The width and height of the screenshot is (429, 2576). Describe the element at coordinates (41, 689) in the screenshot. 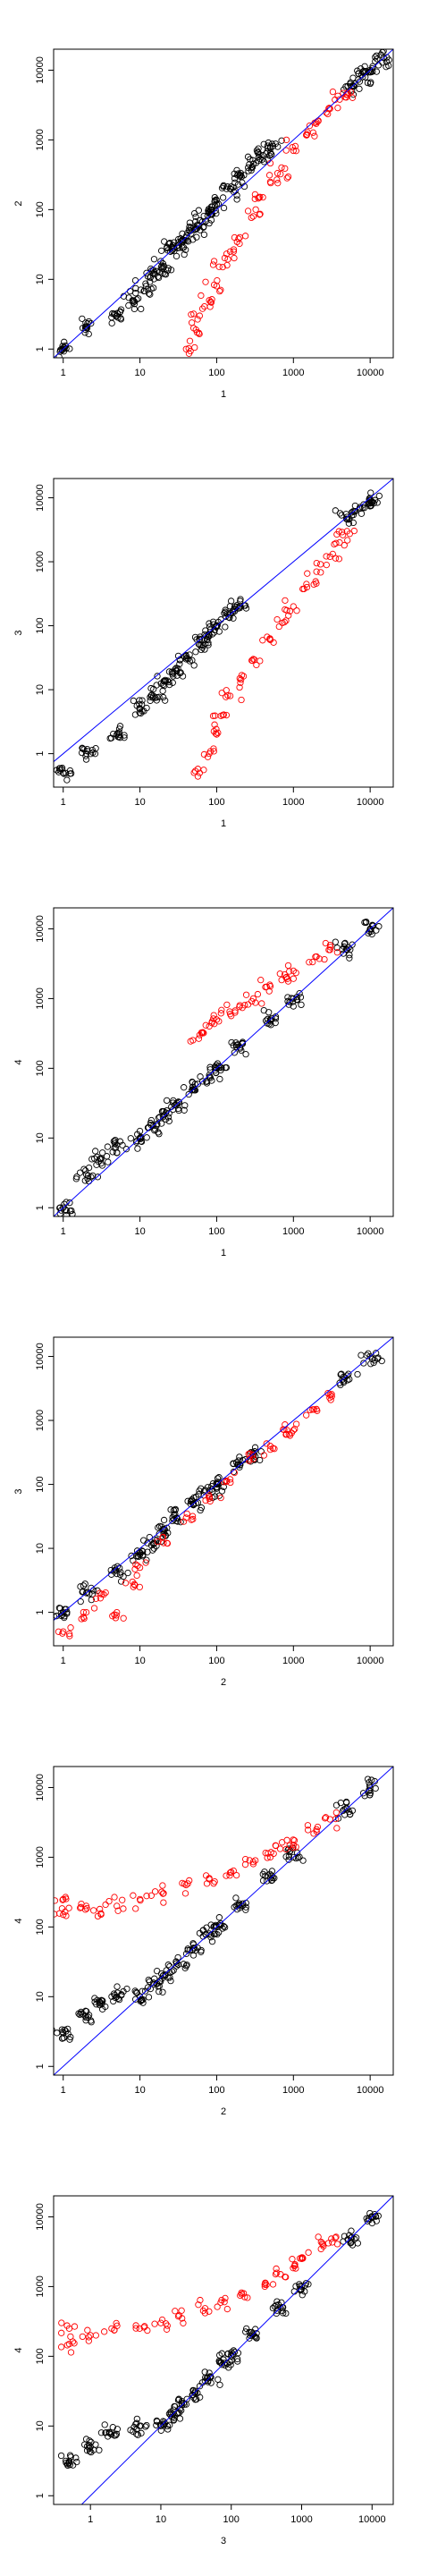

I see `y-tick-label: 10` at that location.